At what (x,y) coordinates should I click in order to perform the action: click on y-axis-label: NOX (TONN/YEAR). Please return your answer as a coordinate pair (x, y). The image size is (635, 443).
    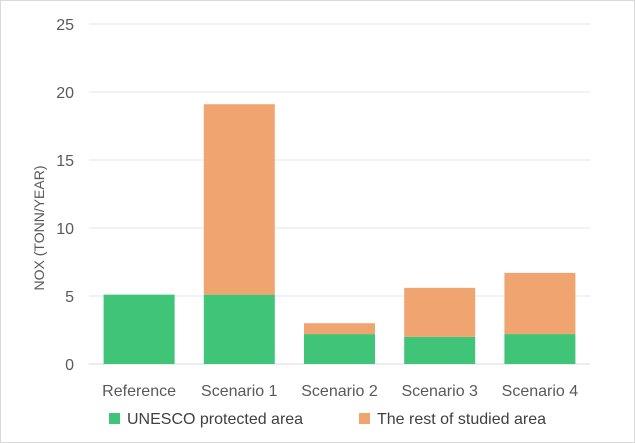
    Looking at the image, I should click on (39, 228).